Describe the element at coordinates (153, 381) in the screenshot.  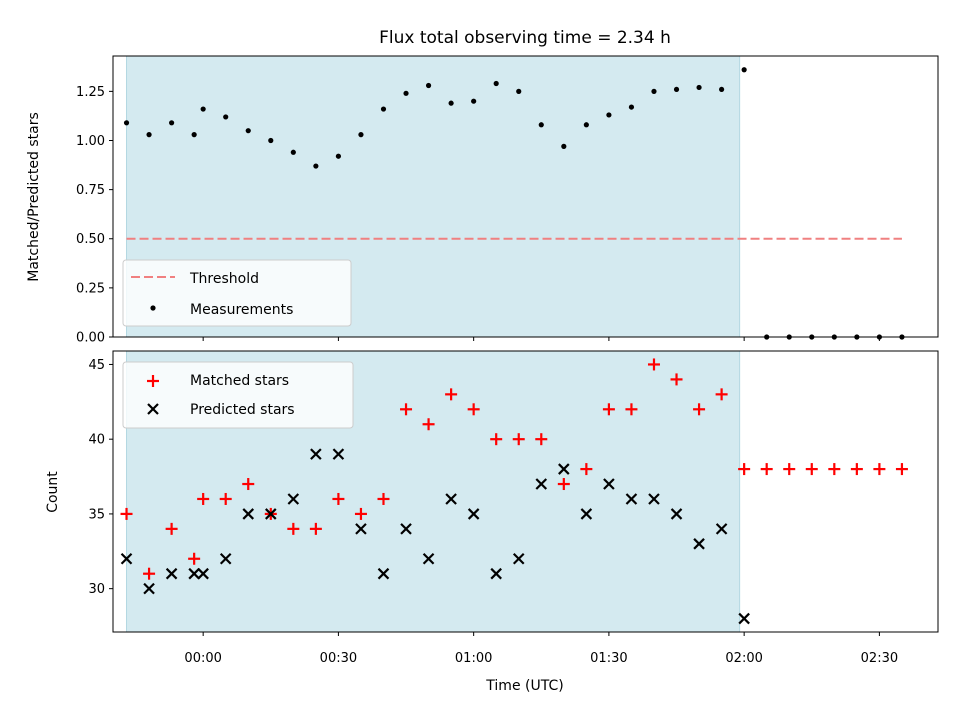
I see `matched-legend-swatch` at that location.